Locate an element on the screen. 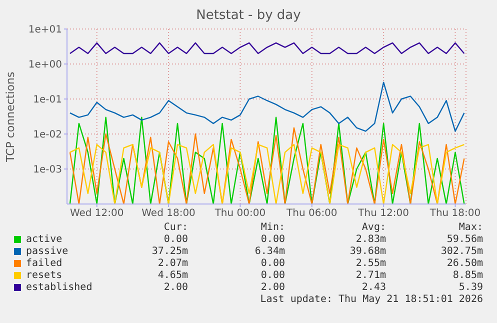 The image size is (497, 323). legend-label: resets is located at coordinates (44, 276).